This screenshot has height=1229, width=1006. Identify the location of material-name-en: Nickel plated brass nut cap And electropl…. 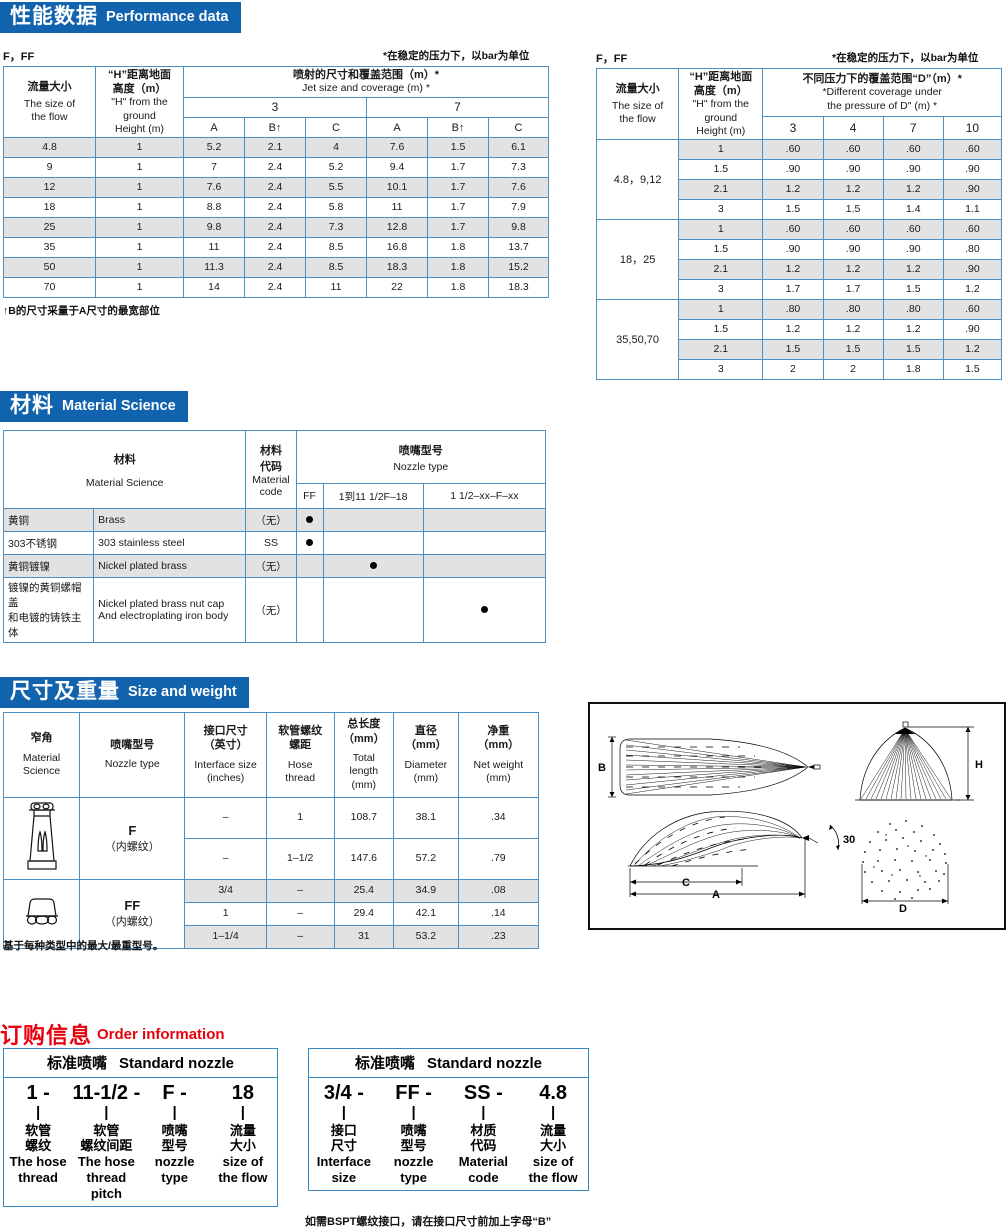
(170, 610).